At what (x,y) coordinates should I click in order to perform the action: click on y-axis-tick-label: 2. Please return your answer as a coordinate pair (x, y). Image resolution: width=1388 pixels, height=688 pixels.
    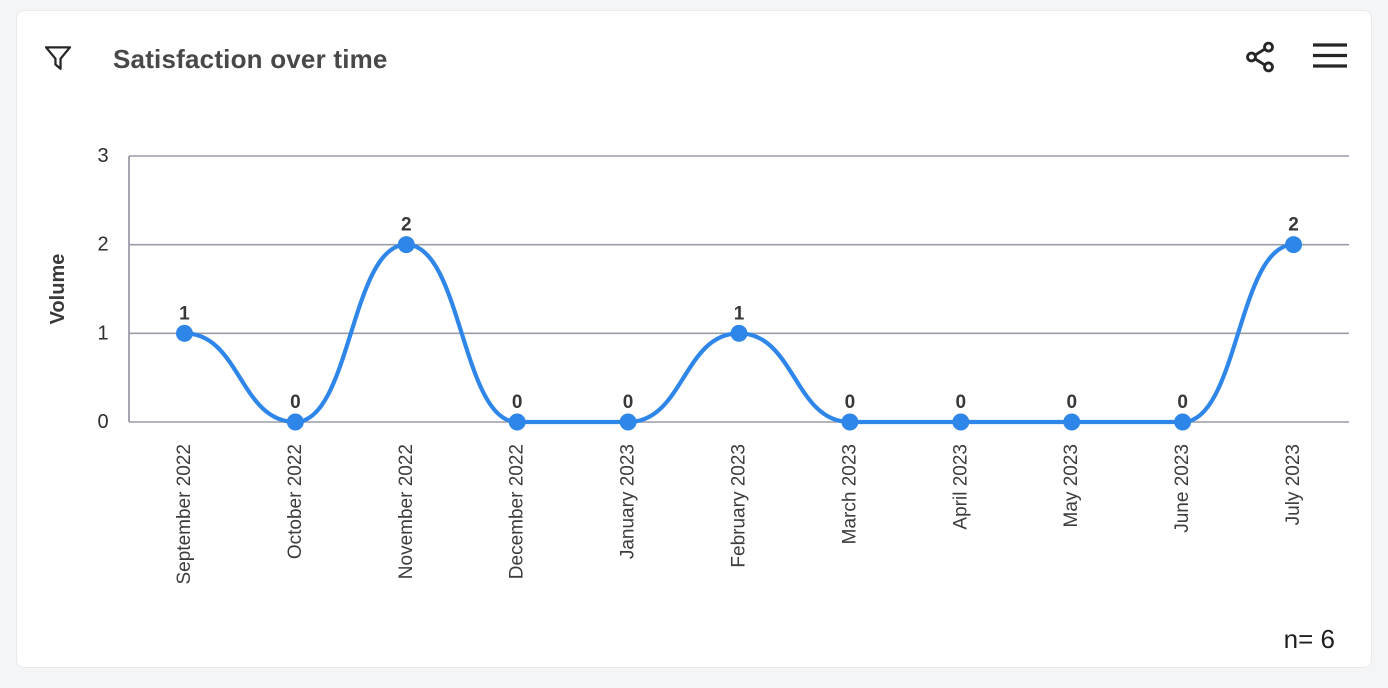
    Looking at the image, I should click on (102, 245).